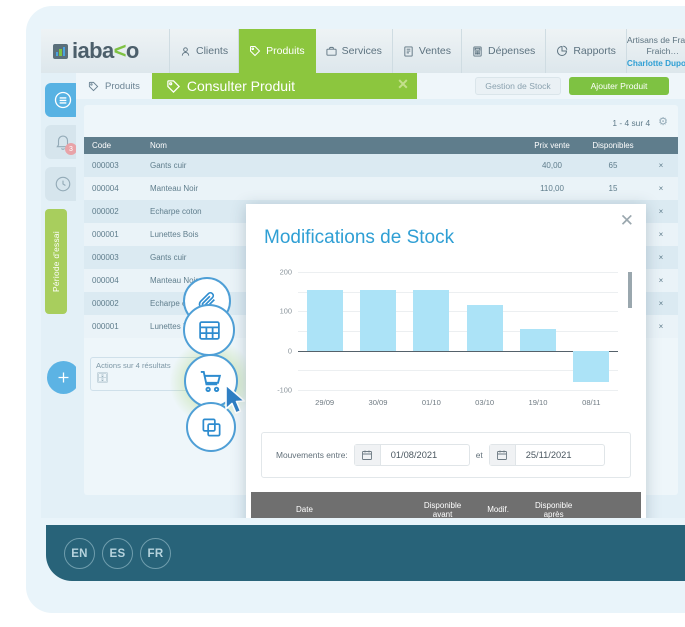  Describe the element at coordinates (285, 272) in the screenshot. I see `chart-y-tick-label: 200` at that location.